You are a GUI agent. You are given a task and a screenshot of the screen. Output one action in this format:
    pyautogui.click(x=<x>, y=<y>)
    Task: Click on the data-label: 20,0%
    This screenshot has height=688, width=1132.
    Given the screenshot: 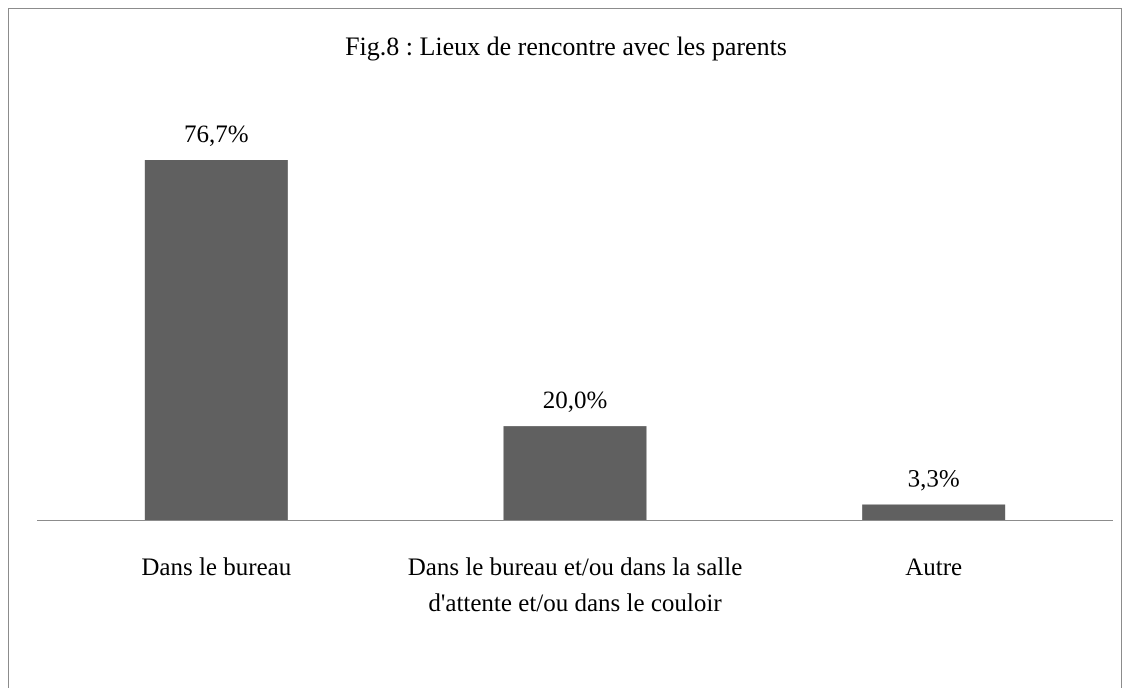 What is the action you would take?
    pyautogui.click(x=575, y=400)
    